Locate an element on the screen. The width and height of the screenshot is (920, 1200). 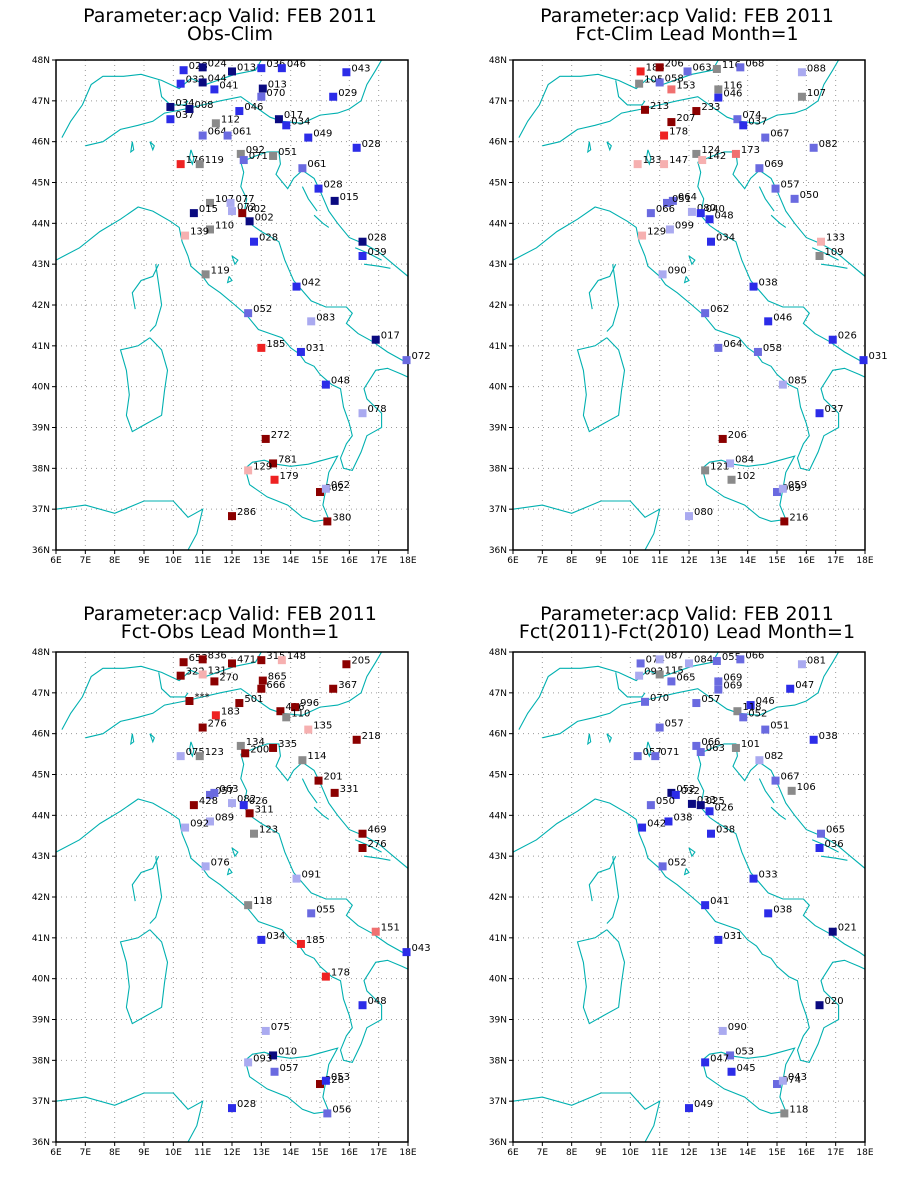
lon-tick-label: 18E is located at coordinates (864, 561).